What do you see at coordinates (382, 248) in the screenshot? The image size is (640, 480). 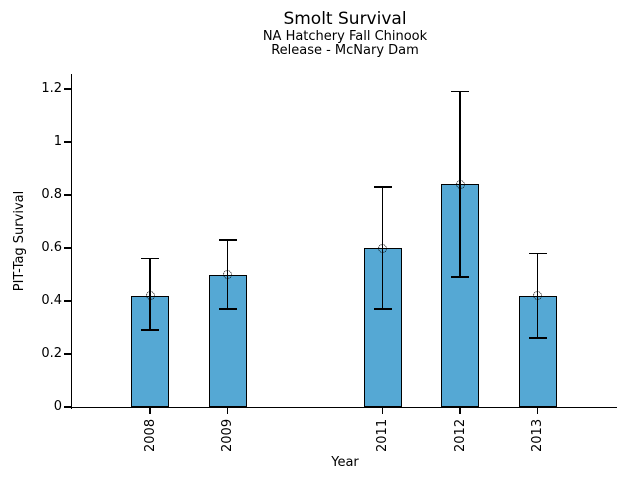 I see `point-marker-2011` at bounding box center [382, 248].